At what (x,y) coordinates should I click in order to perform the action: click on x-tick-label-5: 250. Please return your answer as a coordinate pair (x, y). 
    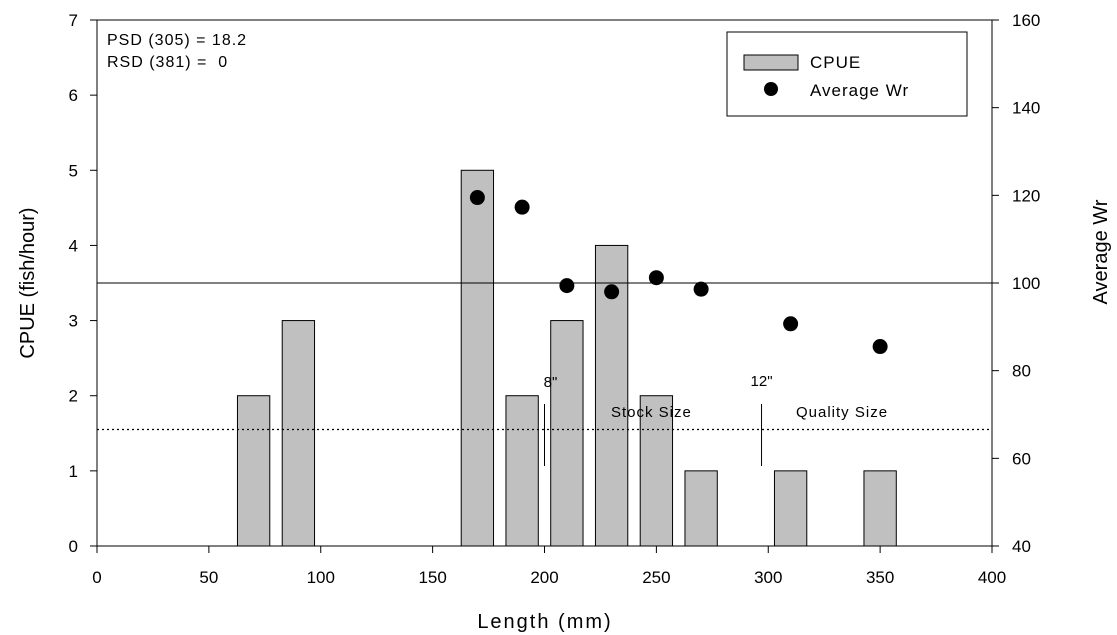
    Looking at the image, I should click on (656, 577).